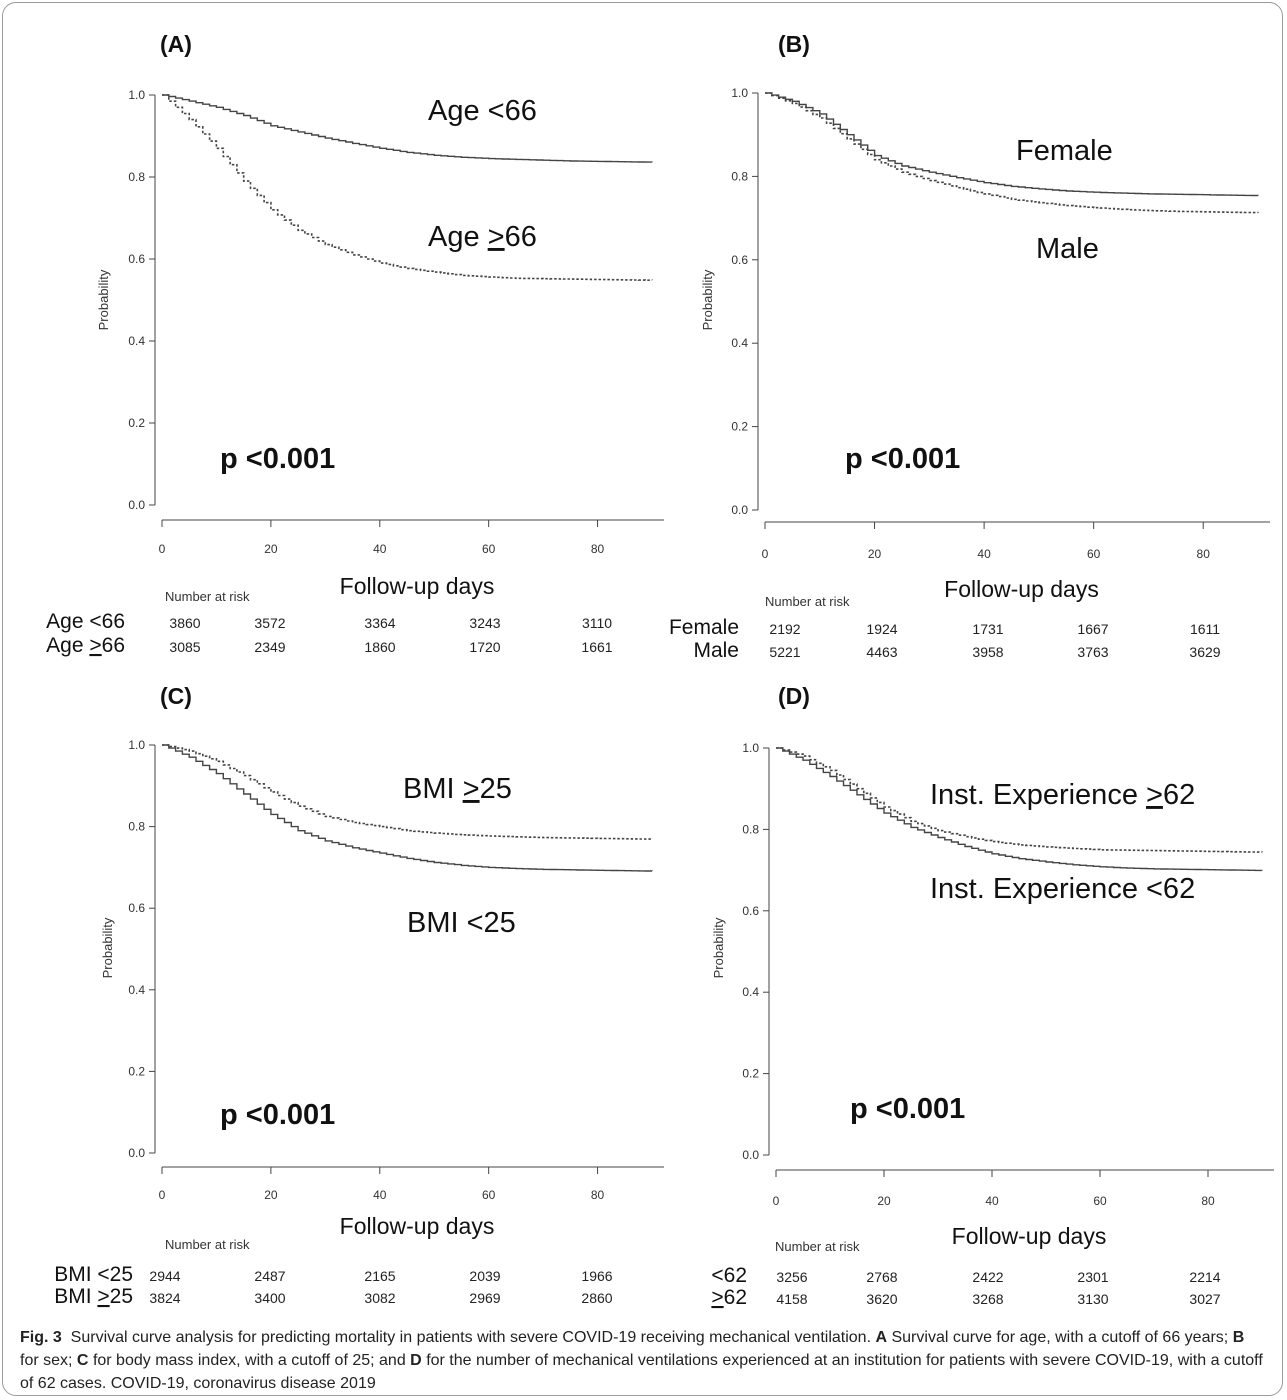 This screenshot has height=1400, width=1287. I want to click on number-at-risk-value: 1924, so click(881, 629).